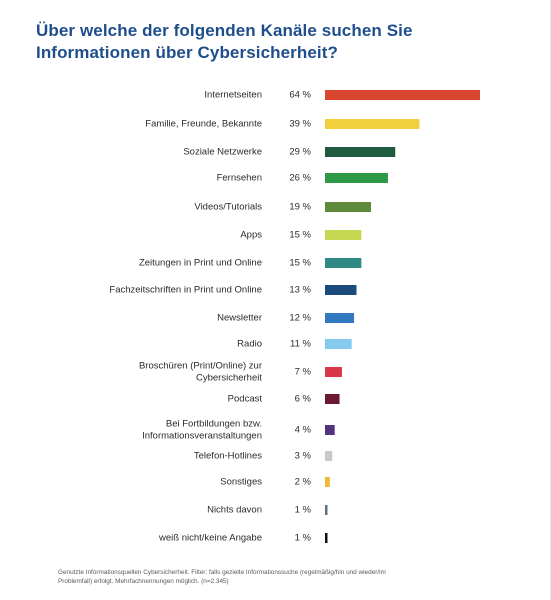 The width and height of the screenshot is (551, 600). What do you see at coordinates (284, 399) in the screenshot?
I see `bar-row: Podcast 6 %` at bounding box center [284, 399].